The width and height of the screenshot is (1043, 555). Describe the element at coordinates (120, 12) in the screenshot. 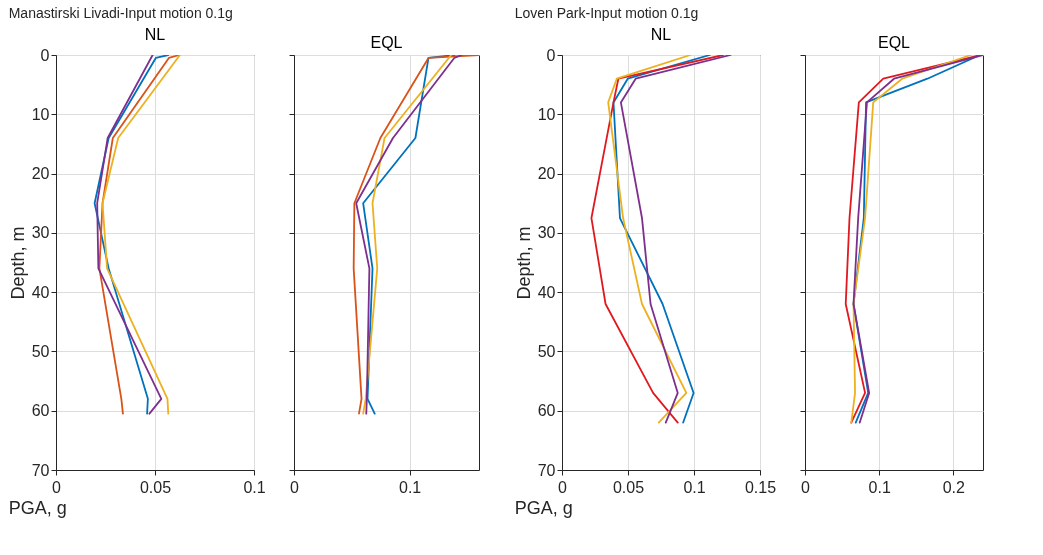

I see `text: Manastirski Livadi-Input motion 0.1g` at that location.